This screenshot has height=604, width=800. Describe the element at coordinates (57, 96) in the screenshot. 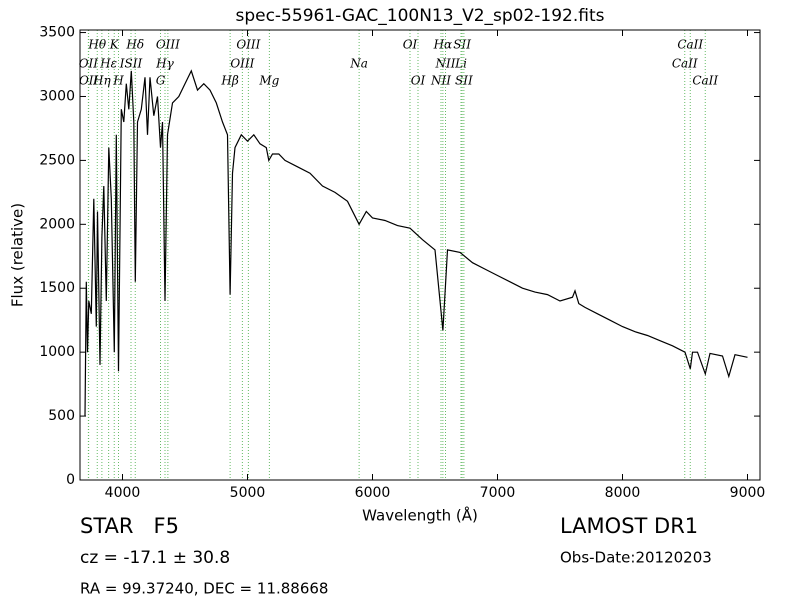

I see `y-tick-label: 3000` at that location.